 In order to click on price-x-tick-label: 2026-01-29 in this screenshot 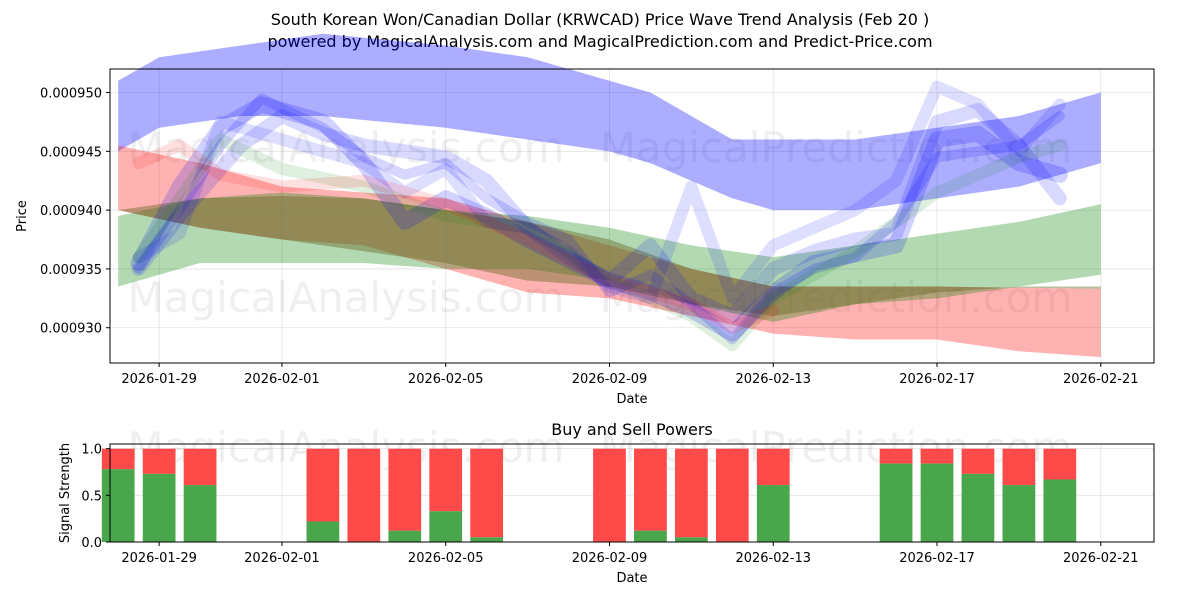, I will do `click(159, 379)`.